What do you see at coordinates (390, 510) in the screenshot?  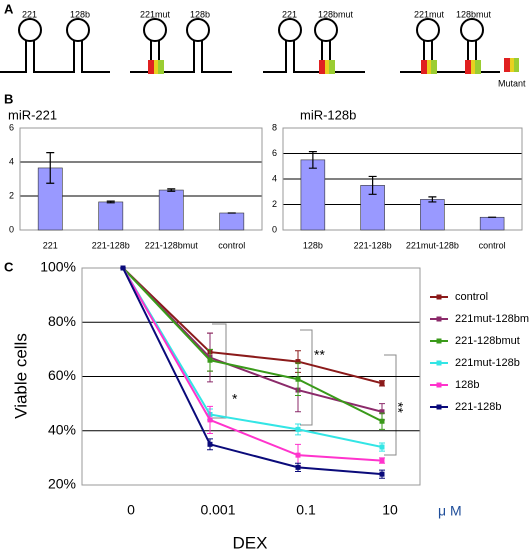 I see `x-tick-label: 10` at bounding box center [390, 510].